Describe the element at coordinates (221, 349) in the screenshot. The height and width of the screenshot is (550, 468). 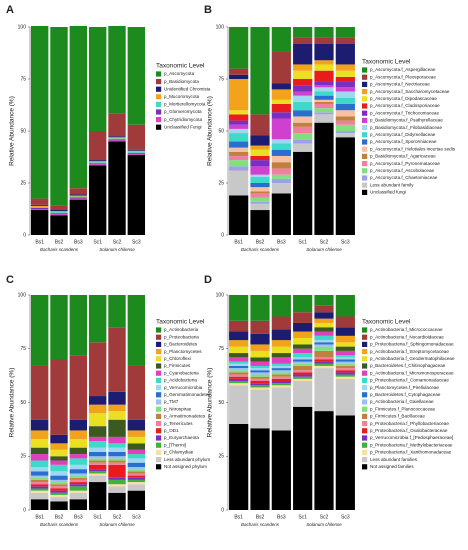
I see `y-tick-label: 75` at that location.